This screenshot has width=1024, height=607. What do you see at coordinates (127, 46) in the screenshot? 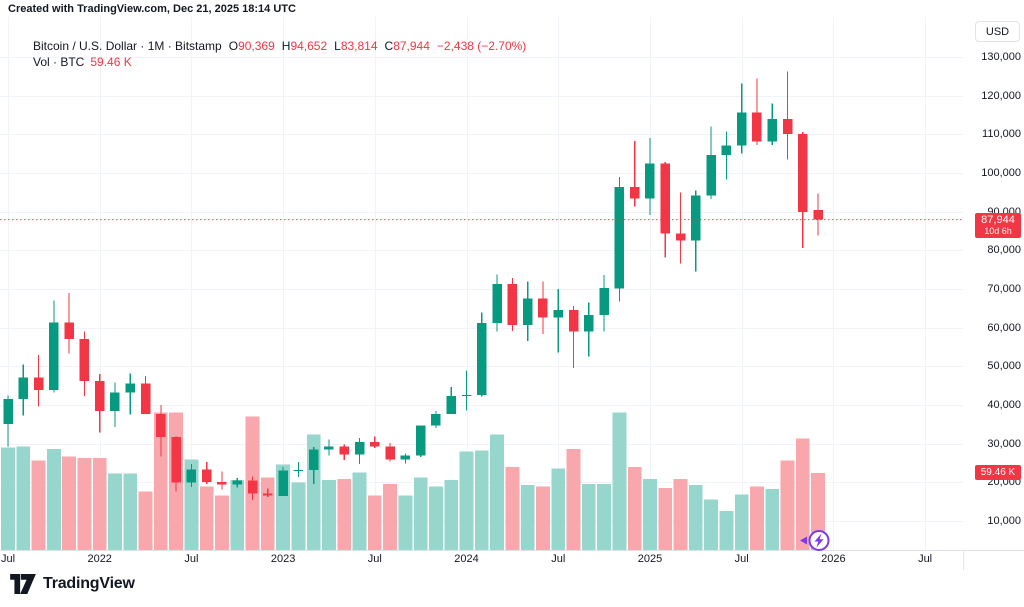
I see `symbol-title: Bitcoin / U.S. Dollar · 1M · Bitstamp` at bounding box center [127, 46].